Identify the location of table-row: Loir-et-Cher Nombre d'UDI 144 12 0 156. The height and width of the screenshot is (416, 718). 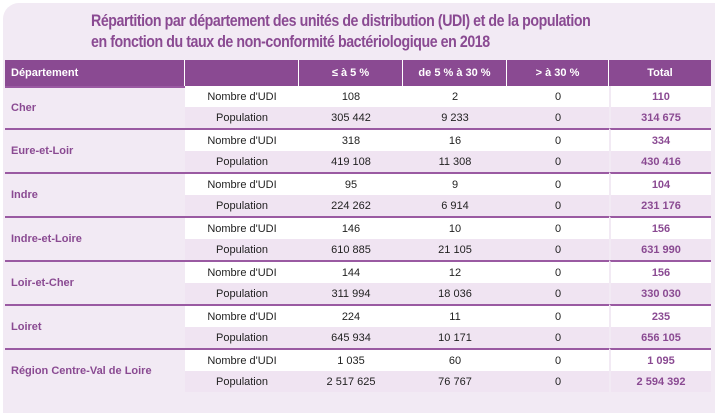
(358, 282).